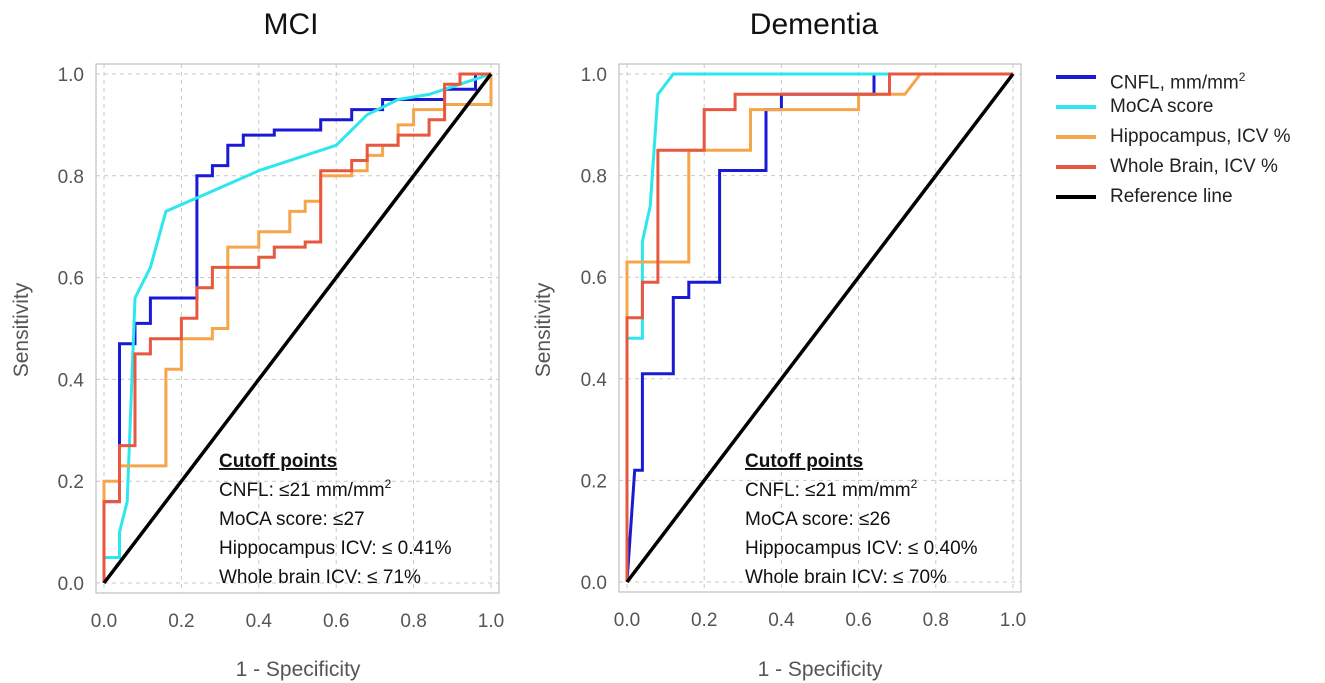  What do you see at coordinates (1200, 136) in the screenshot?
I see `legend-label-hippocampus: Hippocampus, ICV %` at bounding box center [1200, 136].